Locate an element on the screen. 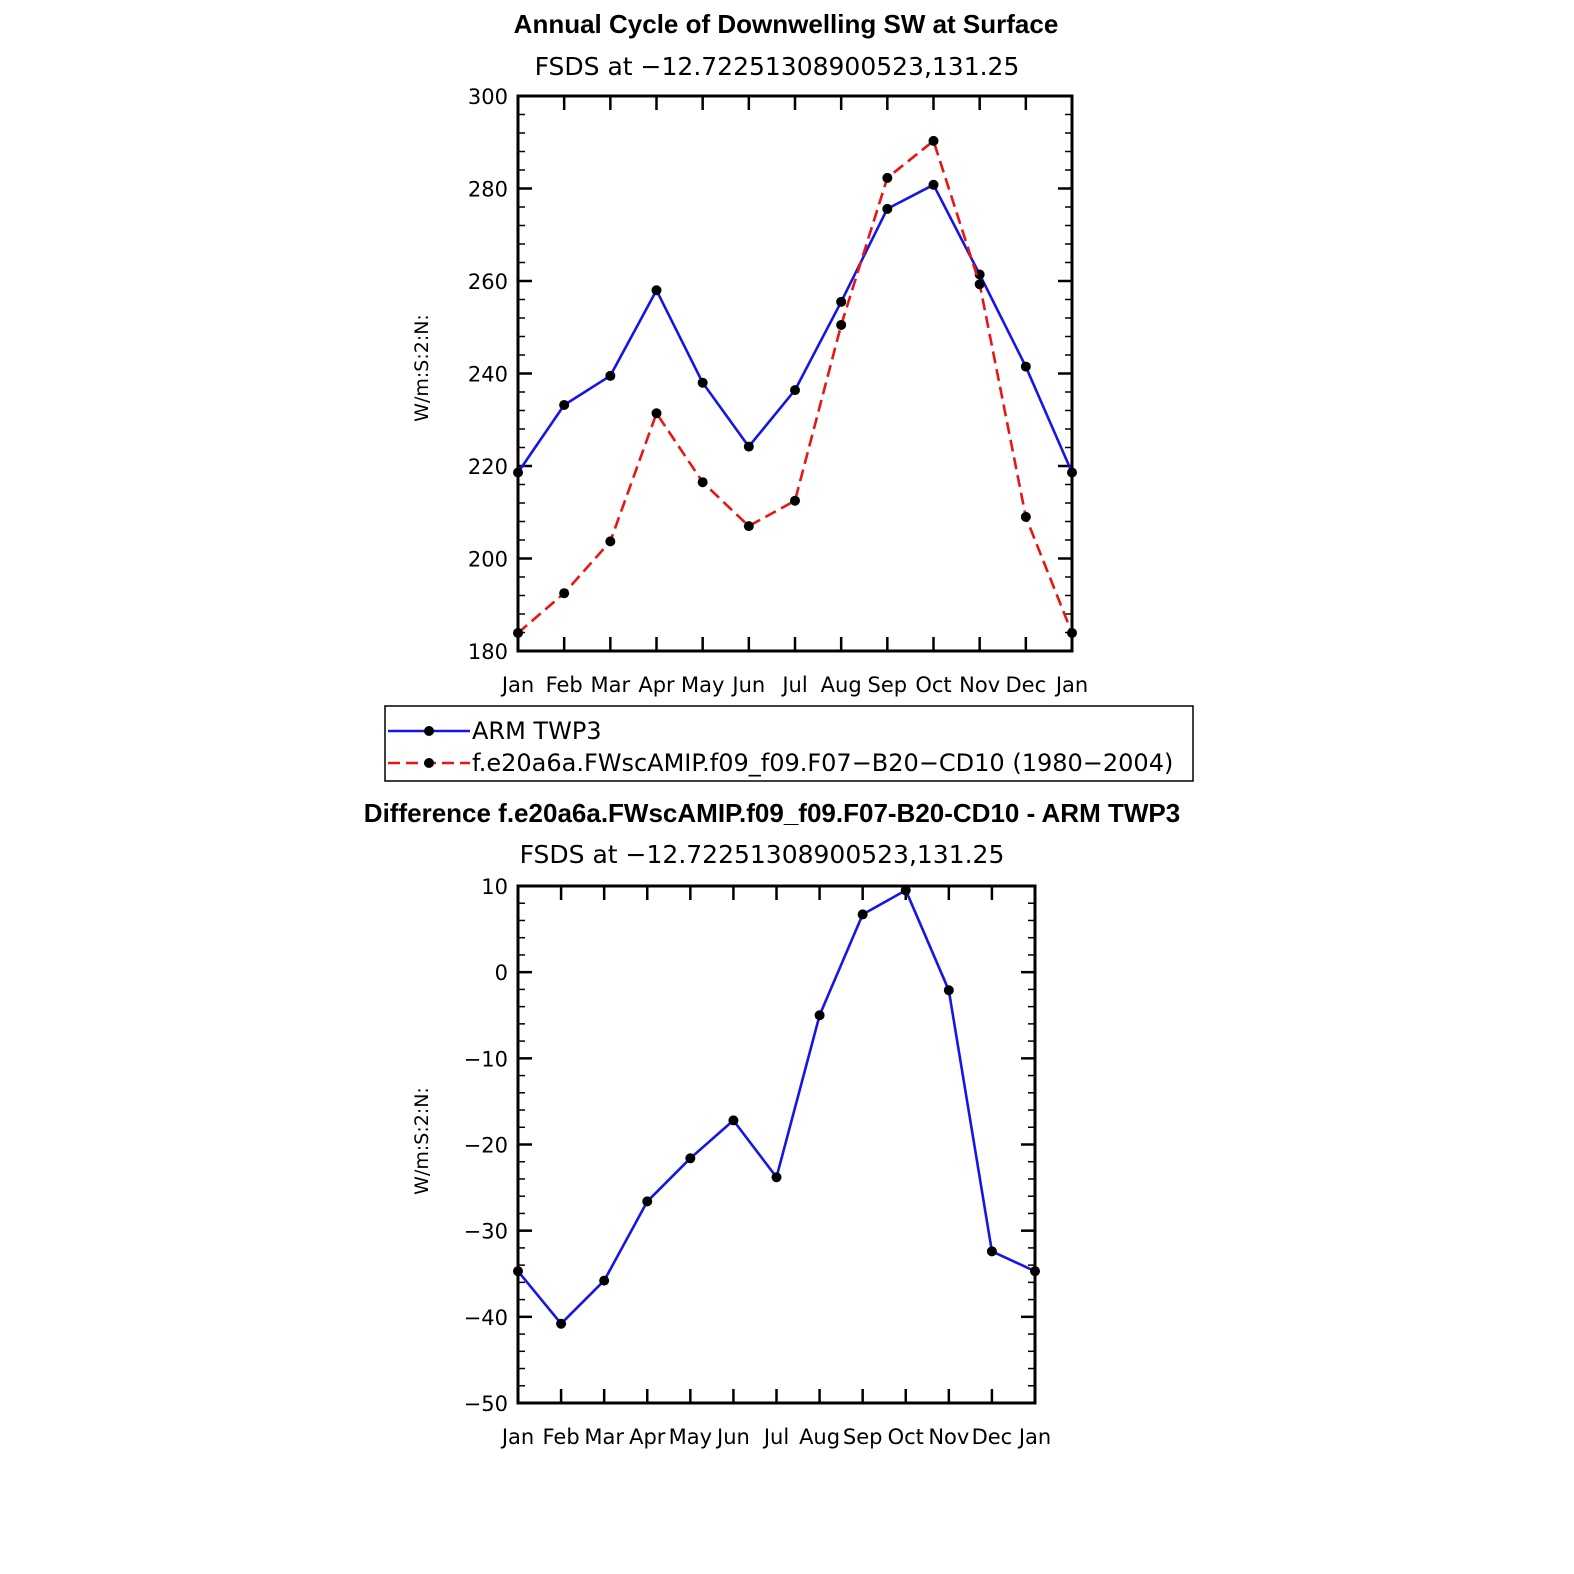 The image size is (1574, 1574). chart-2-ytick-label: −40 is located at coordinates (486, 1318).